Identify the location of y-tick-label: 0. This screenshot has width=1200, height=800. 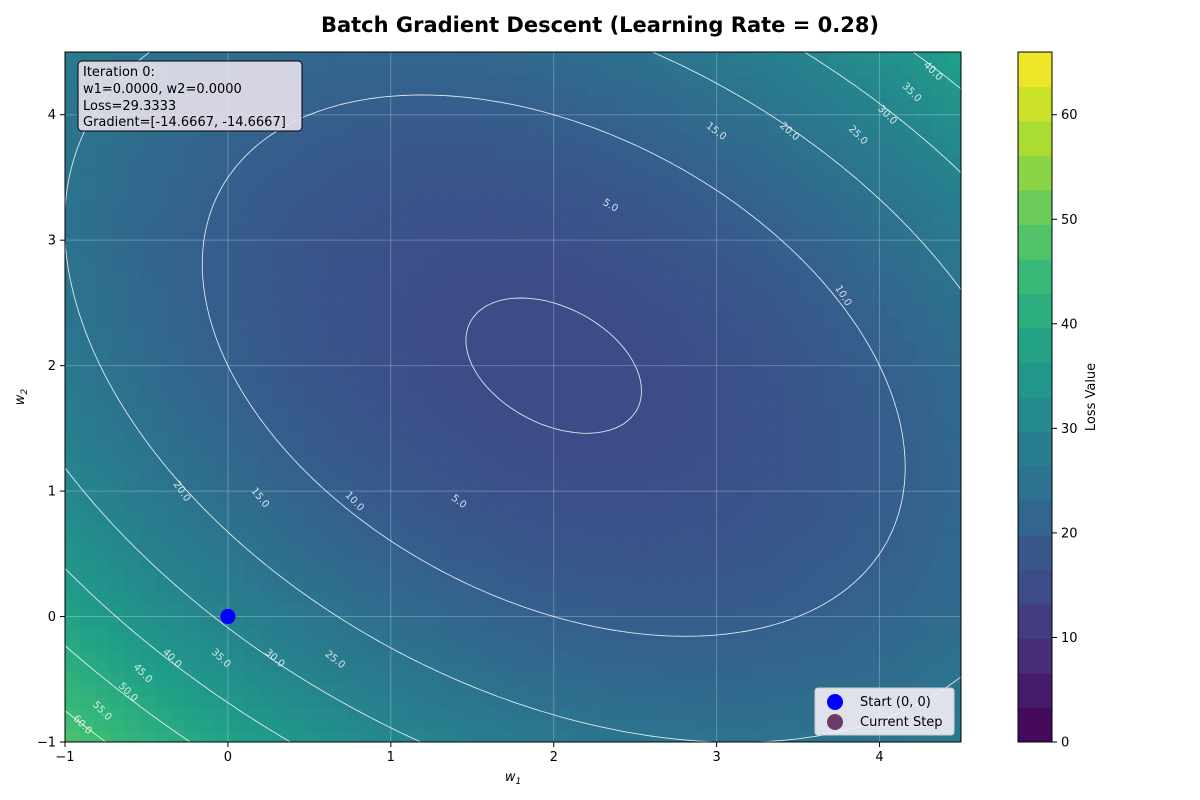
(52, 617).